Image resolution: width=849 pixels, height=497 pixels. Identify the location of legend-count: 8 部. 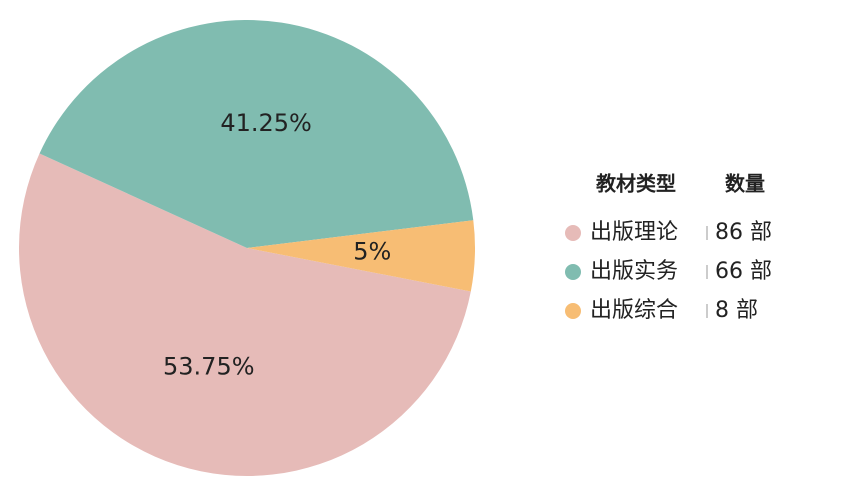
(736, 310).